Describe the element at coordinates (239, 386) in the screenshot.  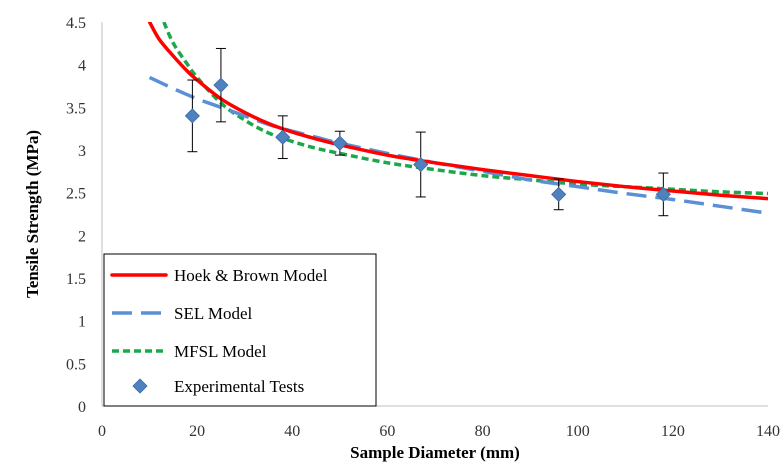
I see `legend-label: Experimental Tests` at that location.